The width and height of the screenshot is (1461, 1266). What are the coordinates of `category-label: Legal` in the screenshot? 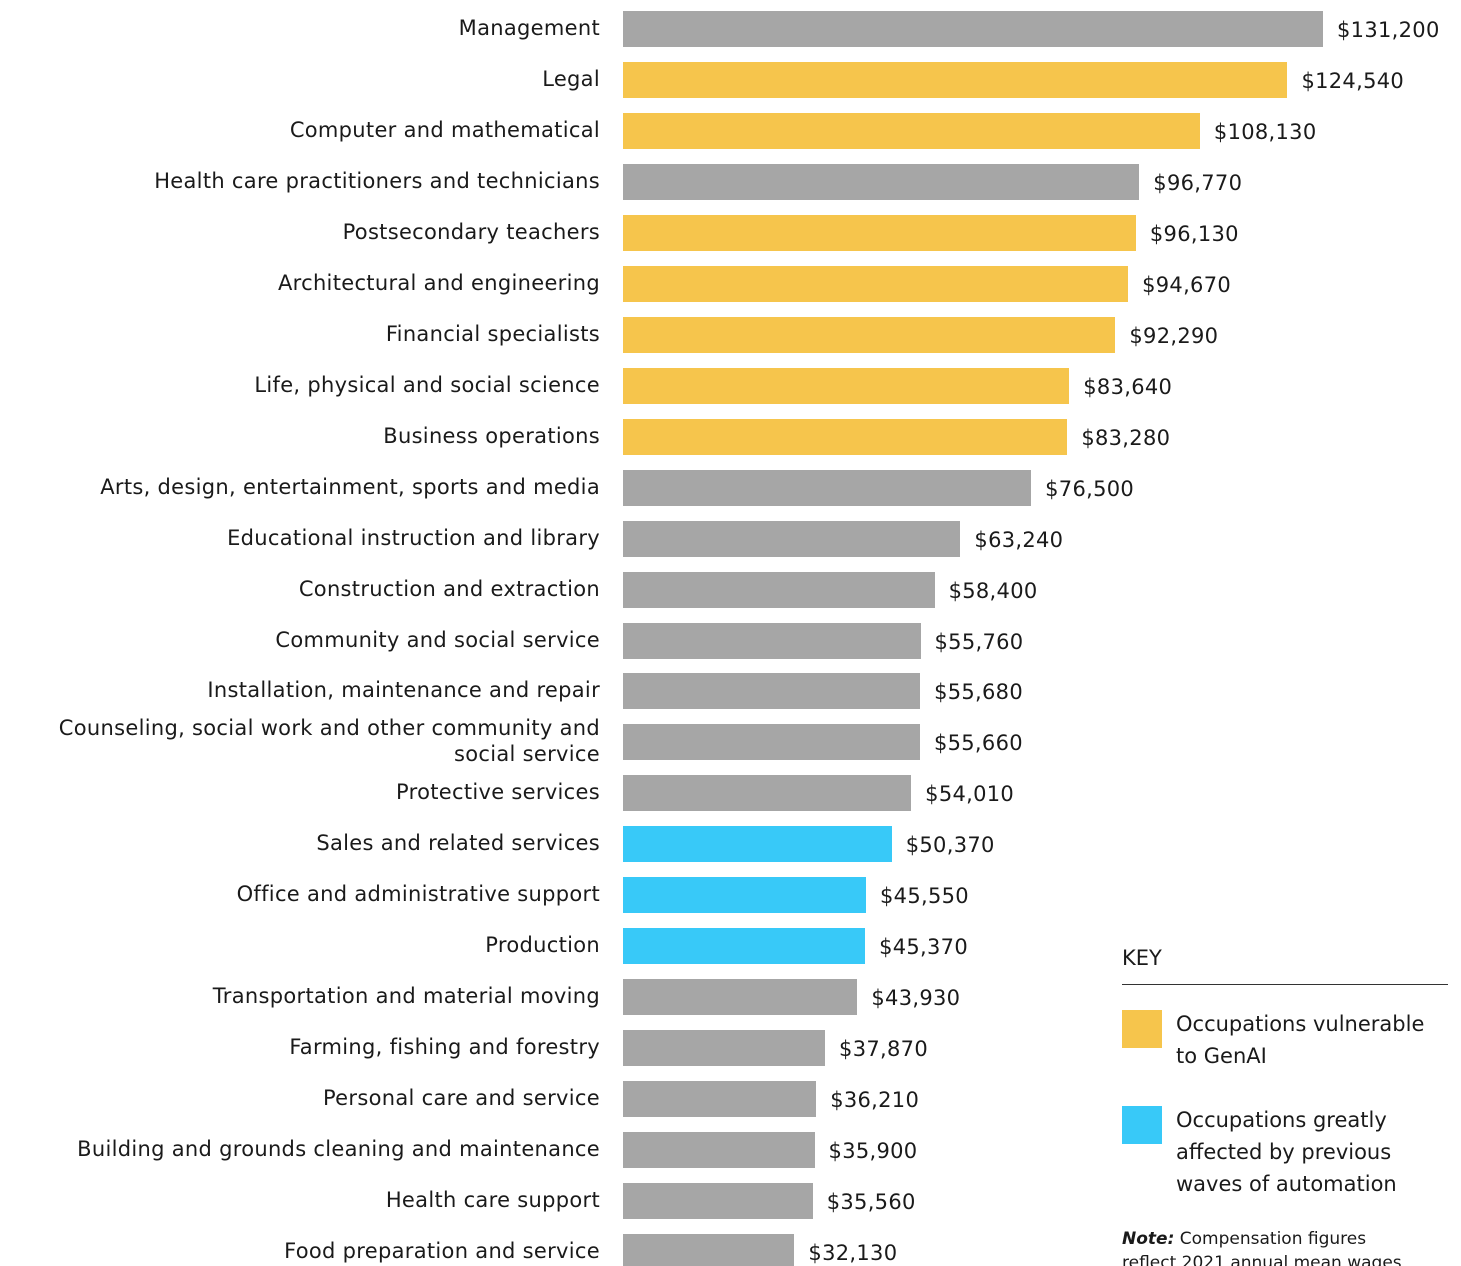 It's located at (571, 78).